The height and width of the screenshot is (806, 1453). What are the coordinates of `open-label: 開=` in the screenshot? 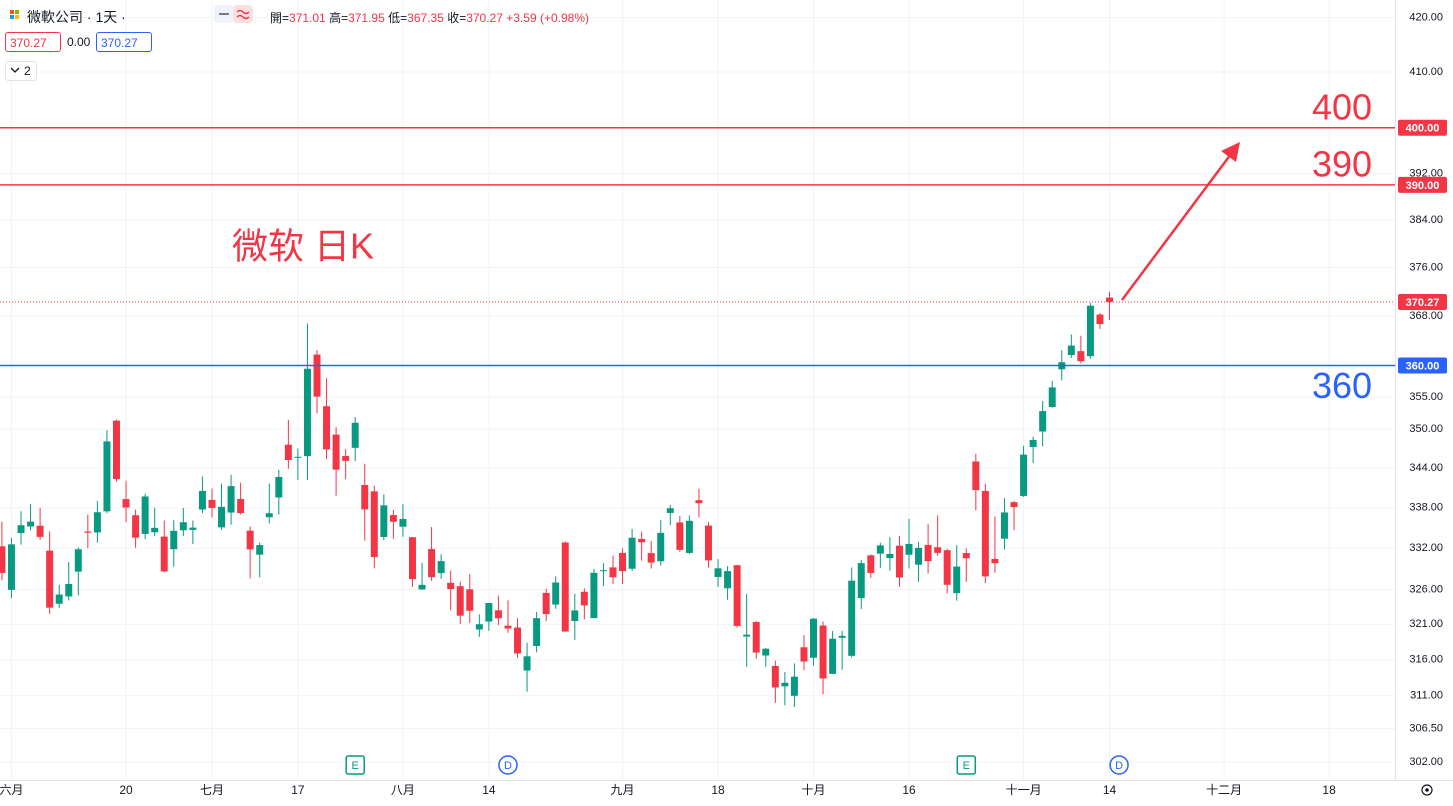 It's located at (280, 18).